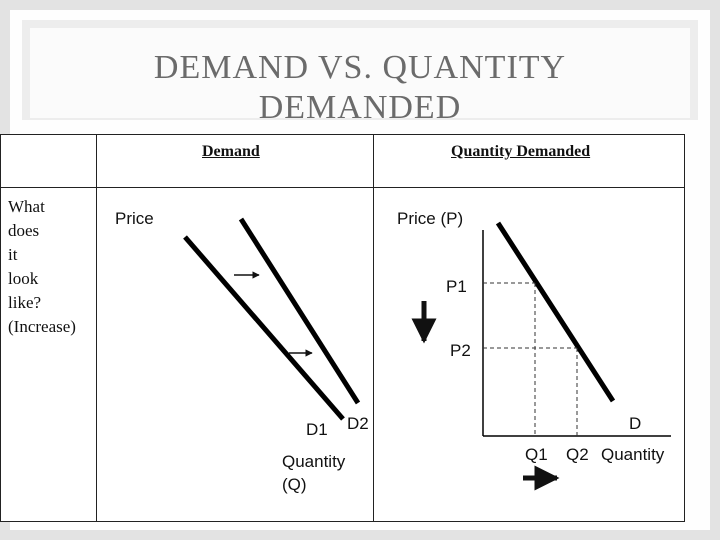 This screenshot has width=720, height=540. Describe the element at coordinates (633, 454) in the screenshot. I see `qd-x-axis-label: Quantity` at that location.